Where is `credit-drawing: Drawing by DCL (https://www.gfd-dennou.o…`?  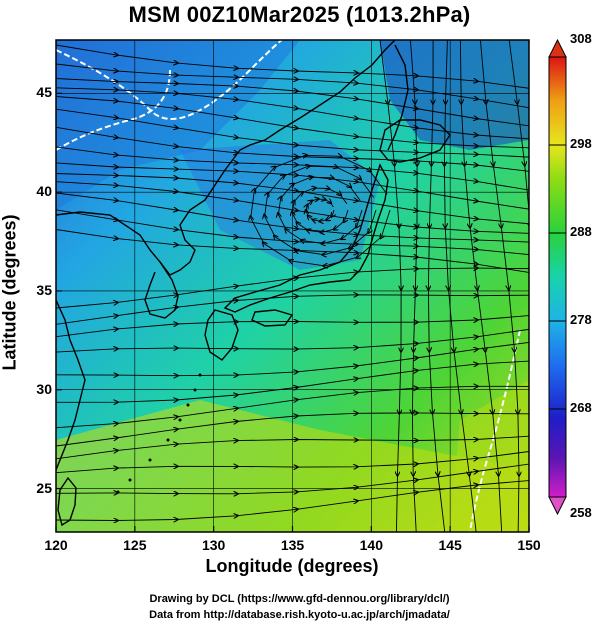 credit-drawing: Drawing by DCL (https://www.gfd-dennou.o… is located at coordinates (299, 599).